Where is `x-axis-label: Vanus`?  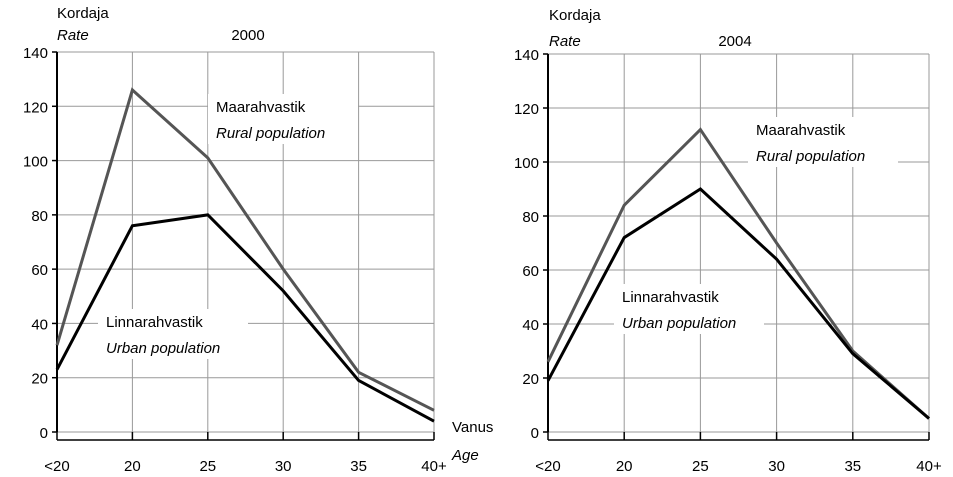
x-axis-label: Vanus is located at coordinates (472, 427).